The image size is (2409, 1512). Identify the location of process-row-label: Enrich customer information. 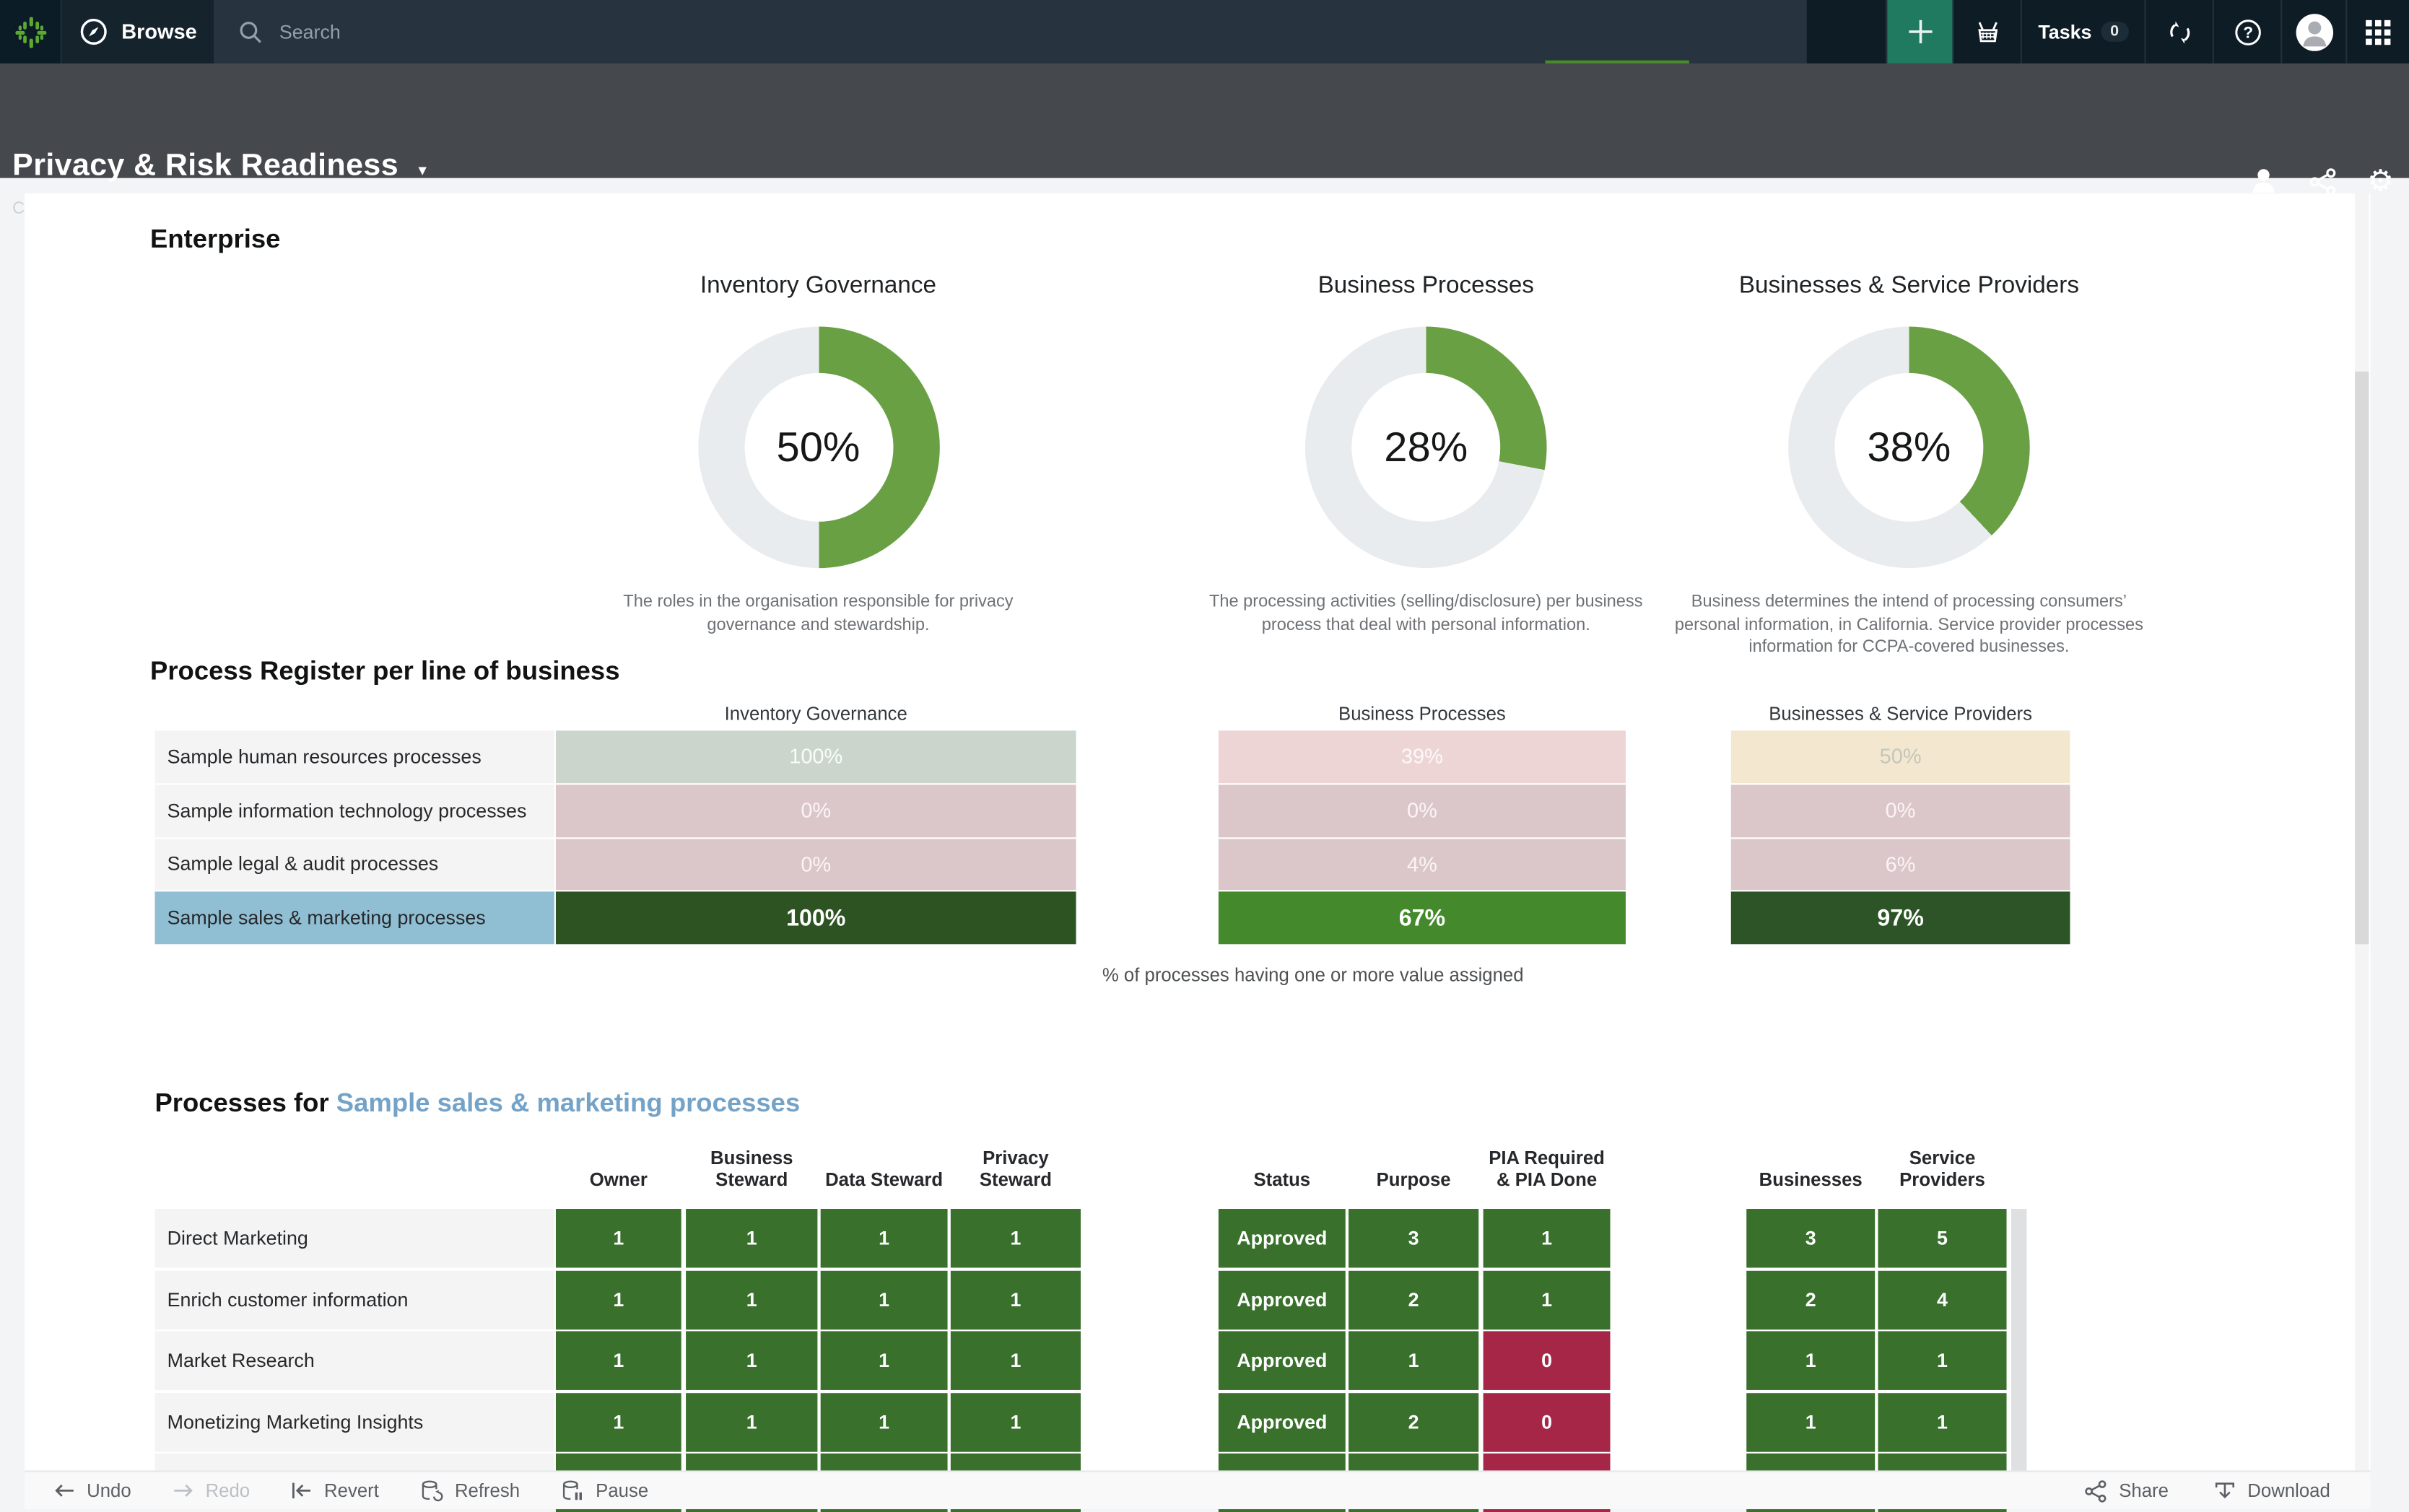
(354, 1299).